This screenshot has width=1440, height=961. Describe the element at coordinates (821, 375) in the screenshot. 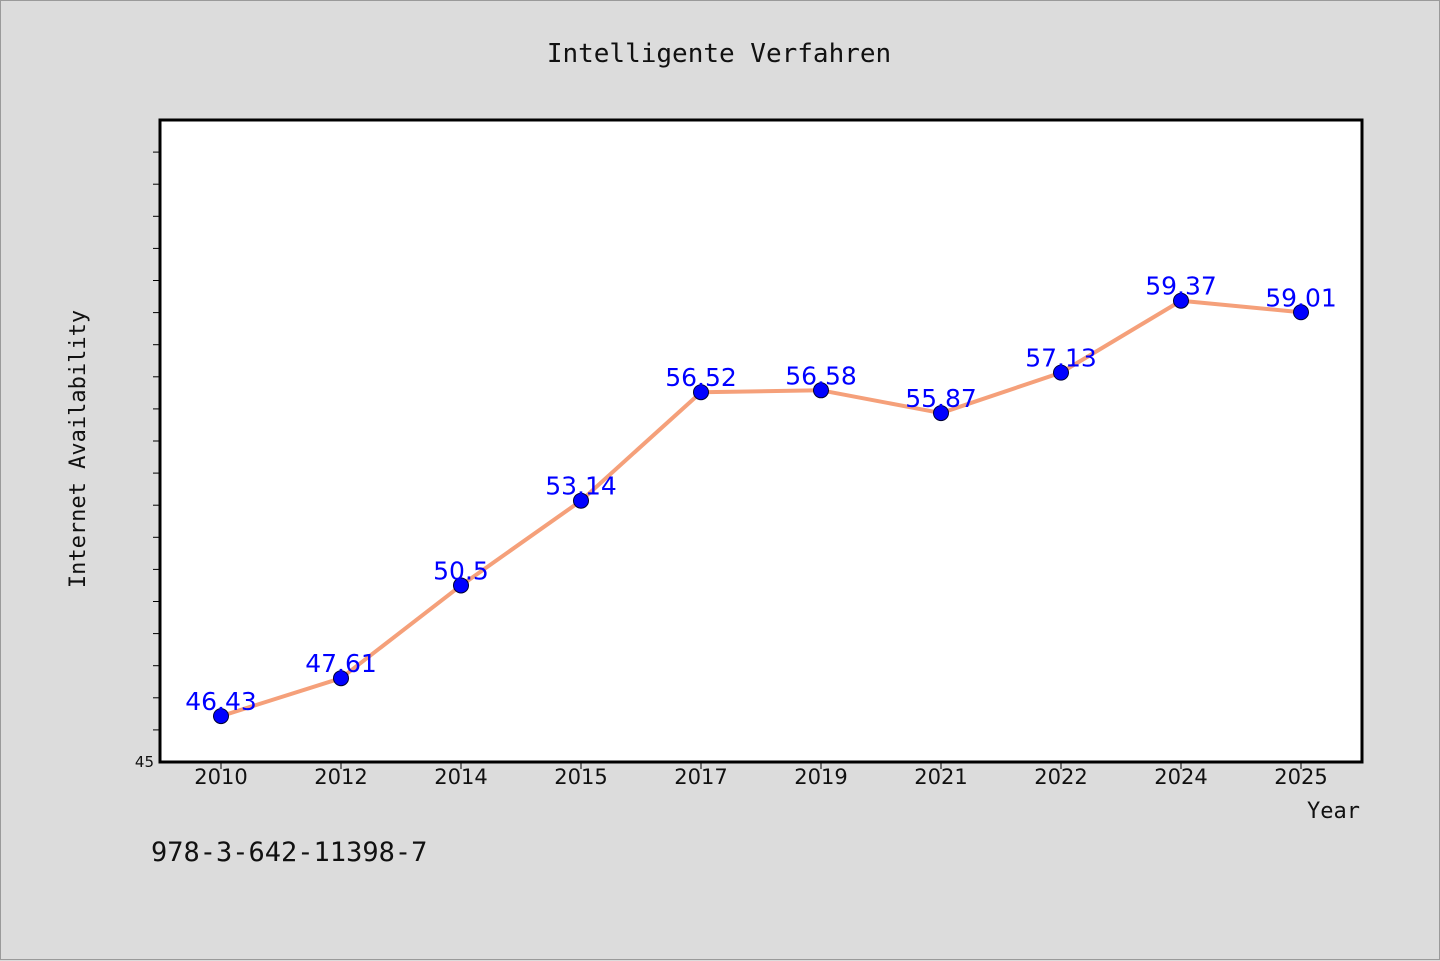

I see `data-label: 56.58` at that location.